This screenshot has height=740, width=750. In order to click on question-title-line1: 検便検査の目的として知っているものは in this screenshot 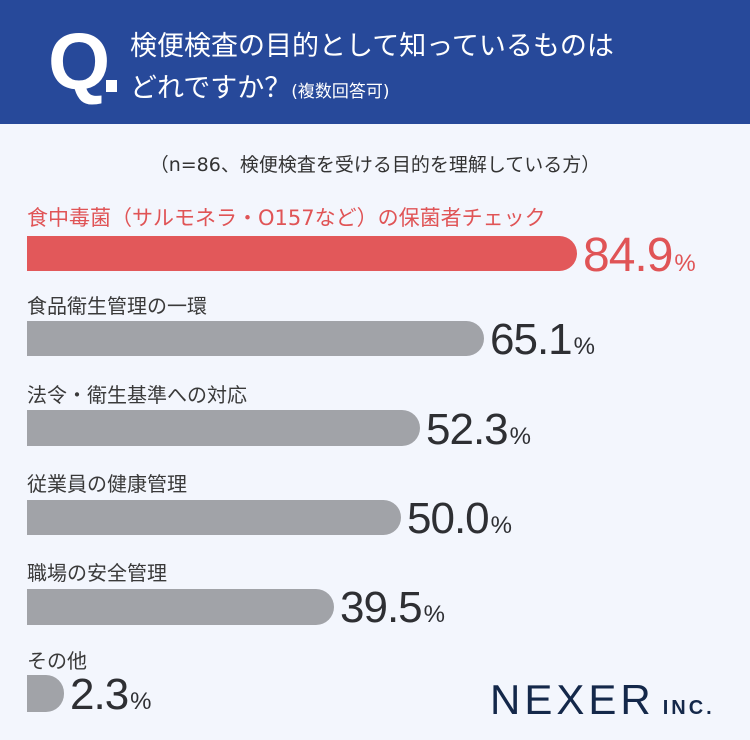, I will do `click(372, 46)`.